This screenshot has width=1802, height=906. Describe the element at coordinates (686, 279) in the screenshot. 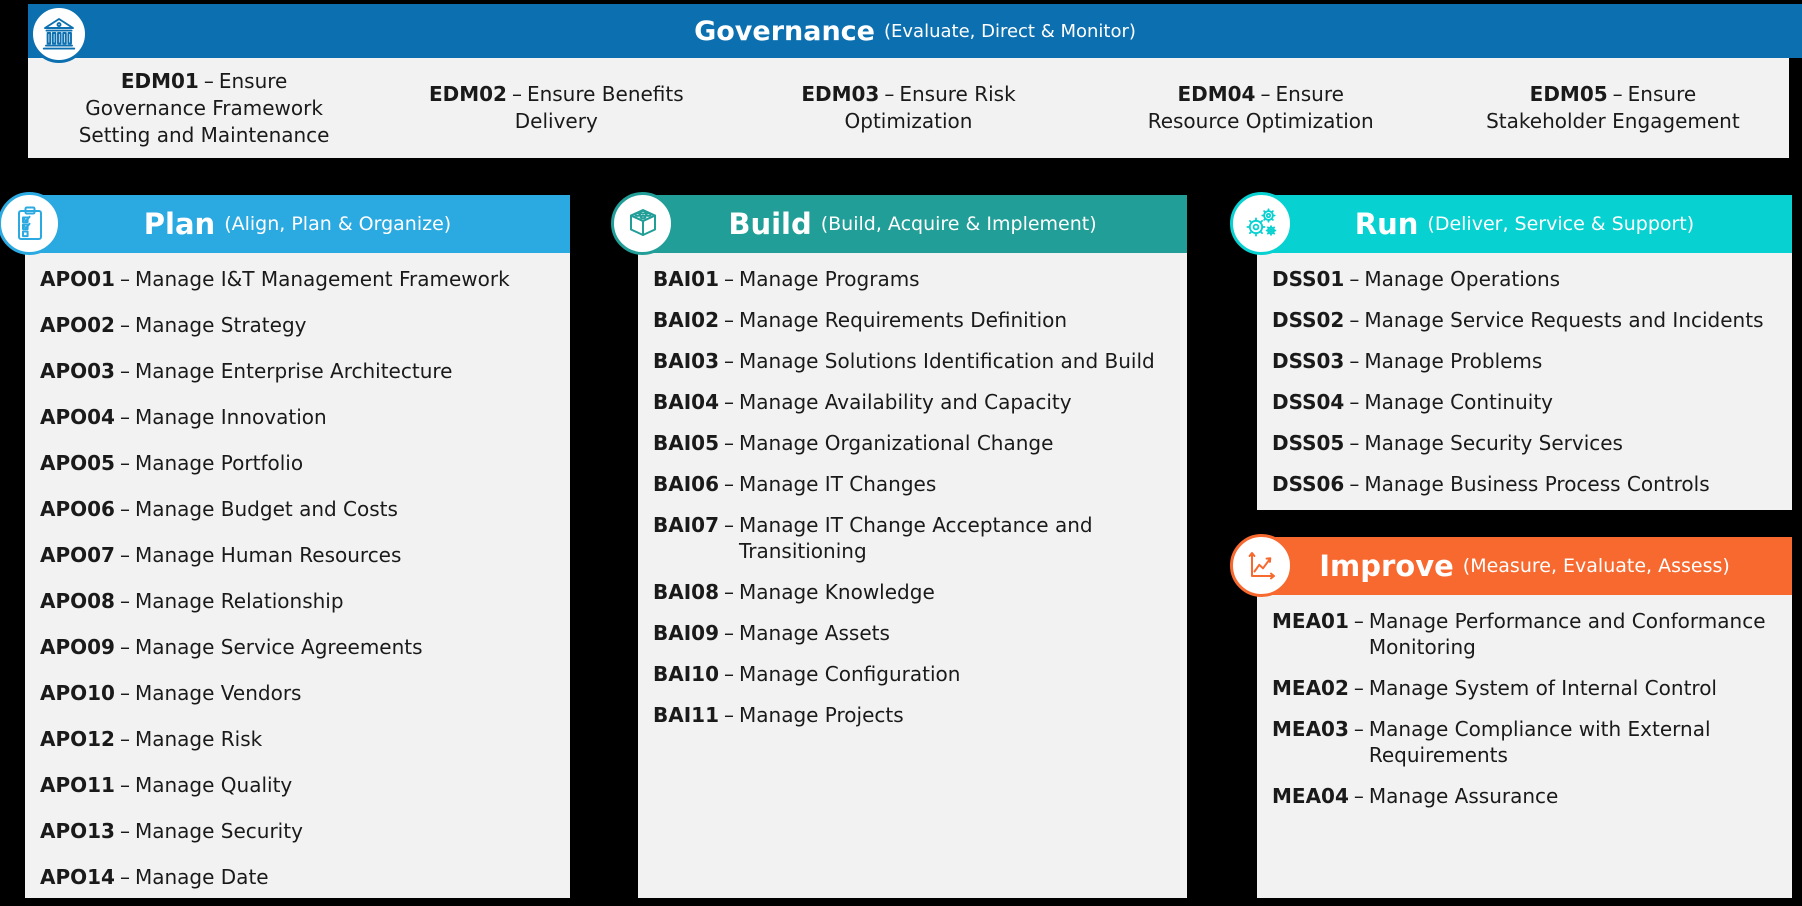

I see `objective-code: BAI01` at that location.